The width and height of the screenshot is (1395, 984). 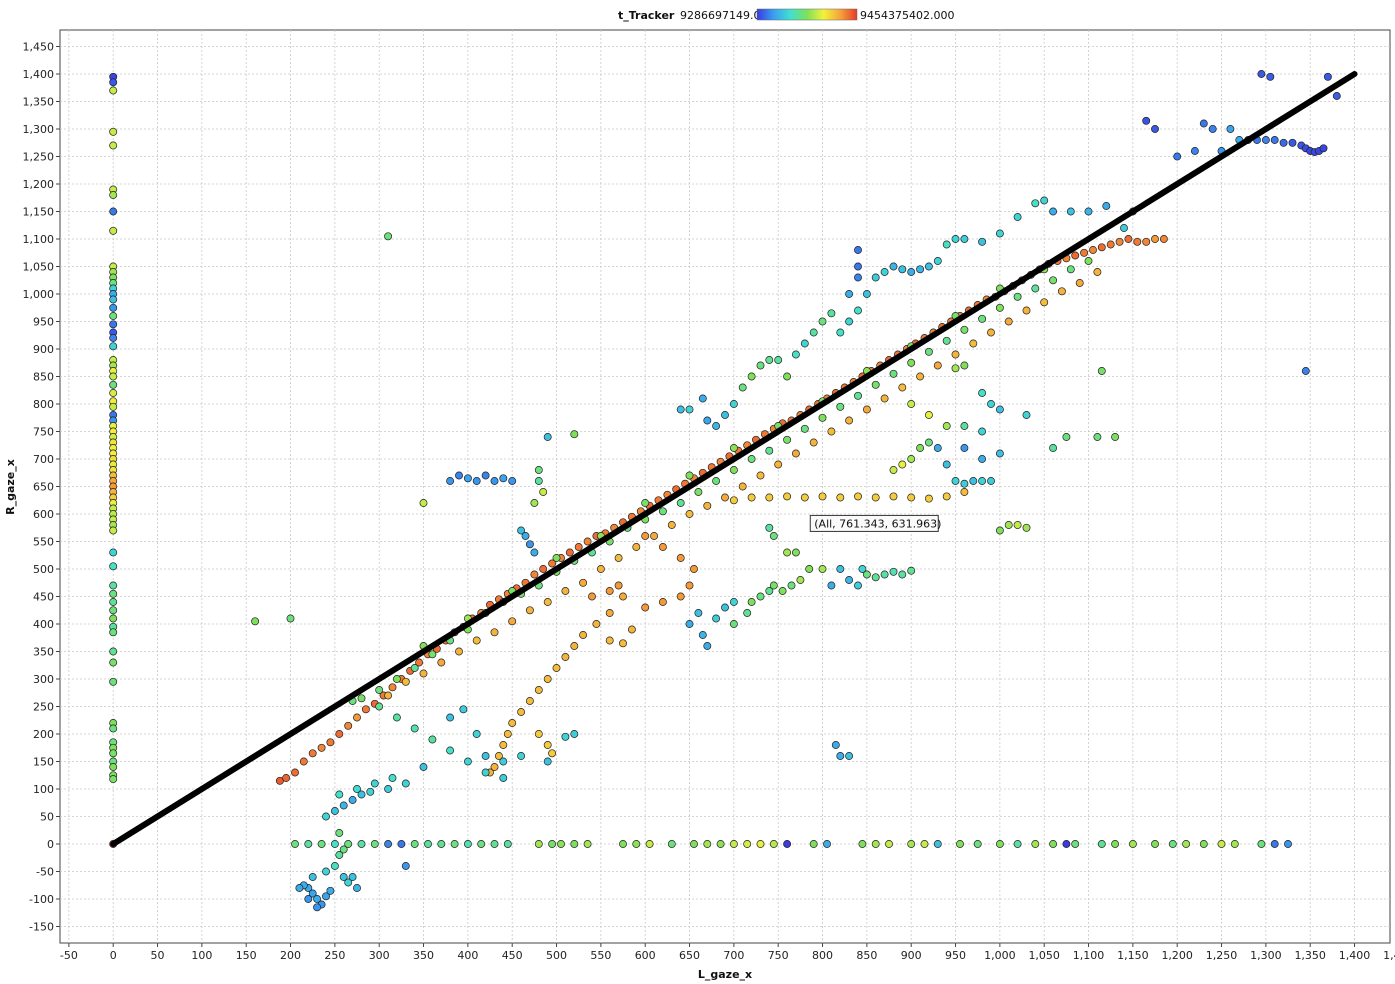 What do you see at coordinates (1000, 955) in the screenshot?
I see `x-tick-label: 1,000` at bounding box center [1000, 955].